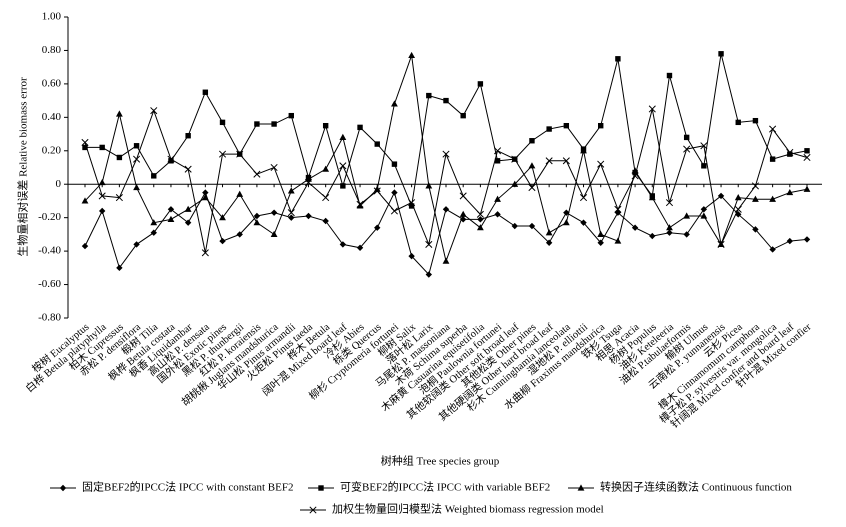 This screenshot has width=846, height=527. I want to click on legend-label: 固定BEF2的IPCC法 IPCC with constant BEF2, so click(187, 487).